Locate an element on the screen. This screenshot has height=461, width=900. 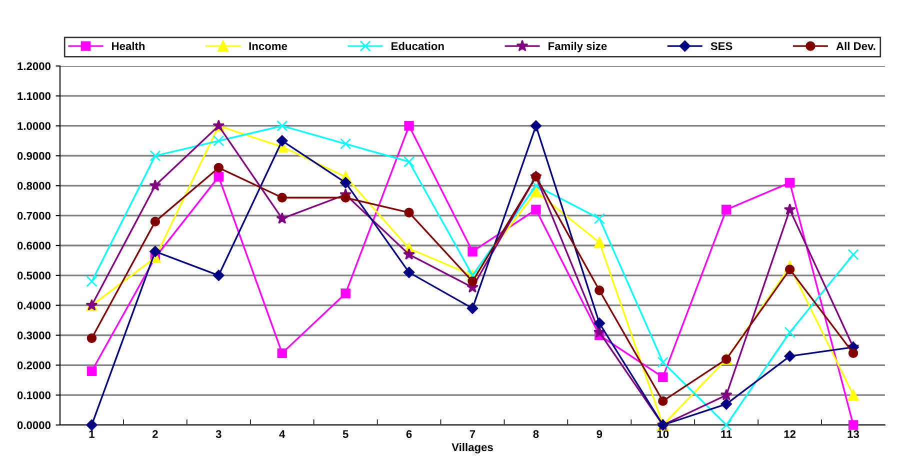
y-tick-label: 0.7000 is located at coordinates (34, 216).